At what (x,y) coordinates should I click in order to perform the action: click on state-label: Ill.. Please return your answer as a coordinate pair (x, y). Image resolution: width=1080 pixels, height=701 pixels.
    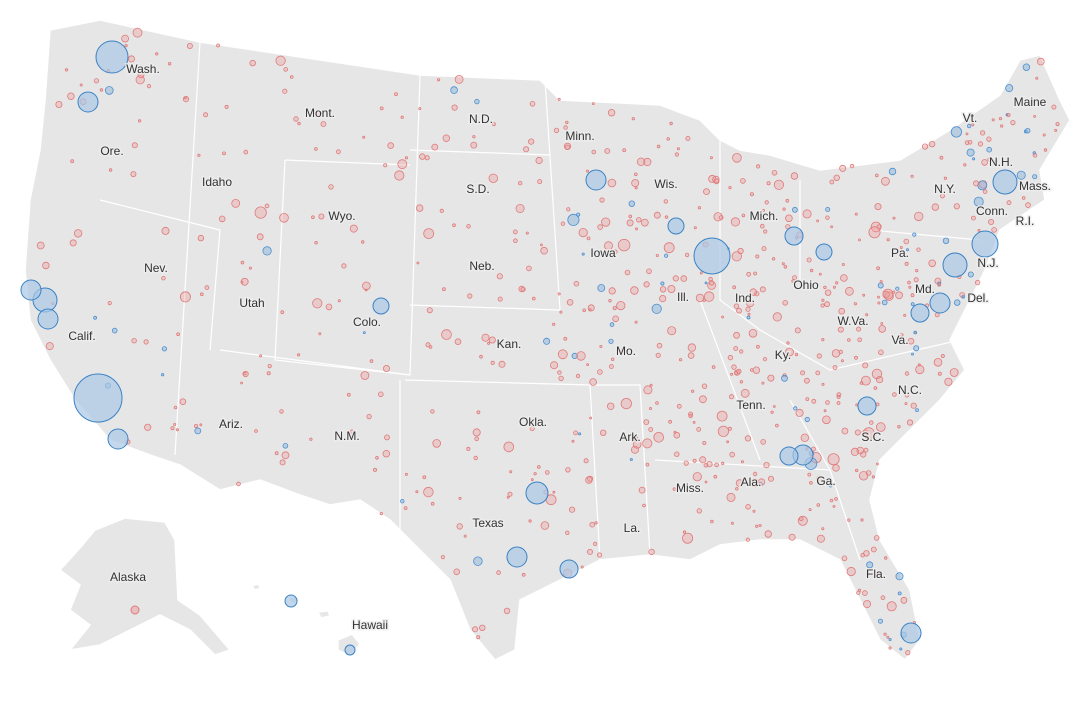
    Looking at the image, I should click on (683, 297).